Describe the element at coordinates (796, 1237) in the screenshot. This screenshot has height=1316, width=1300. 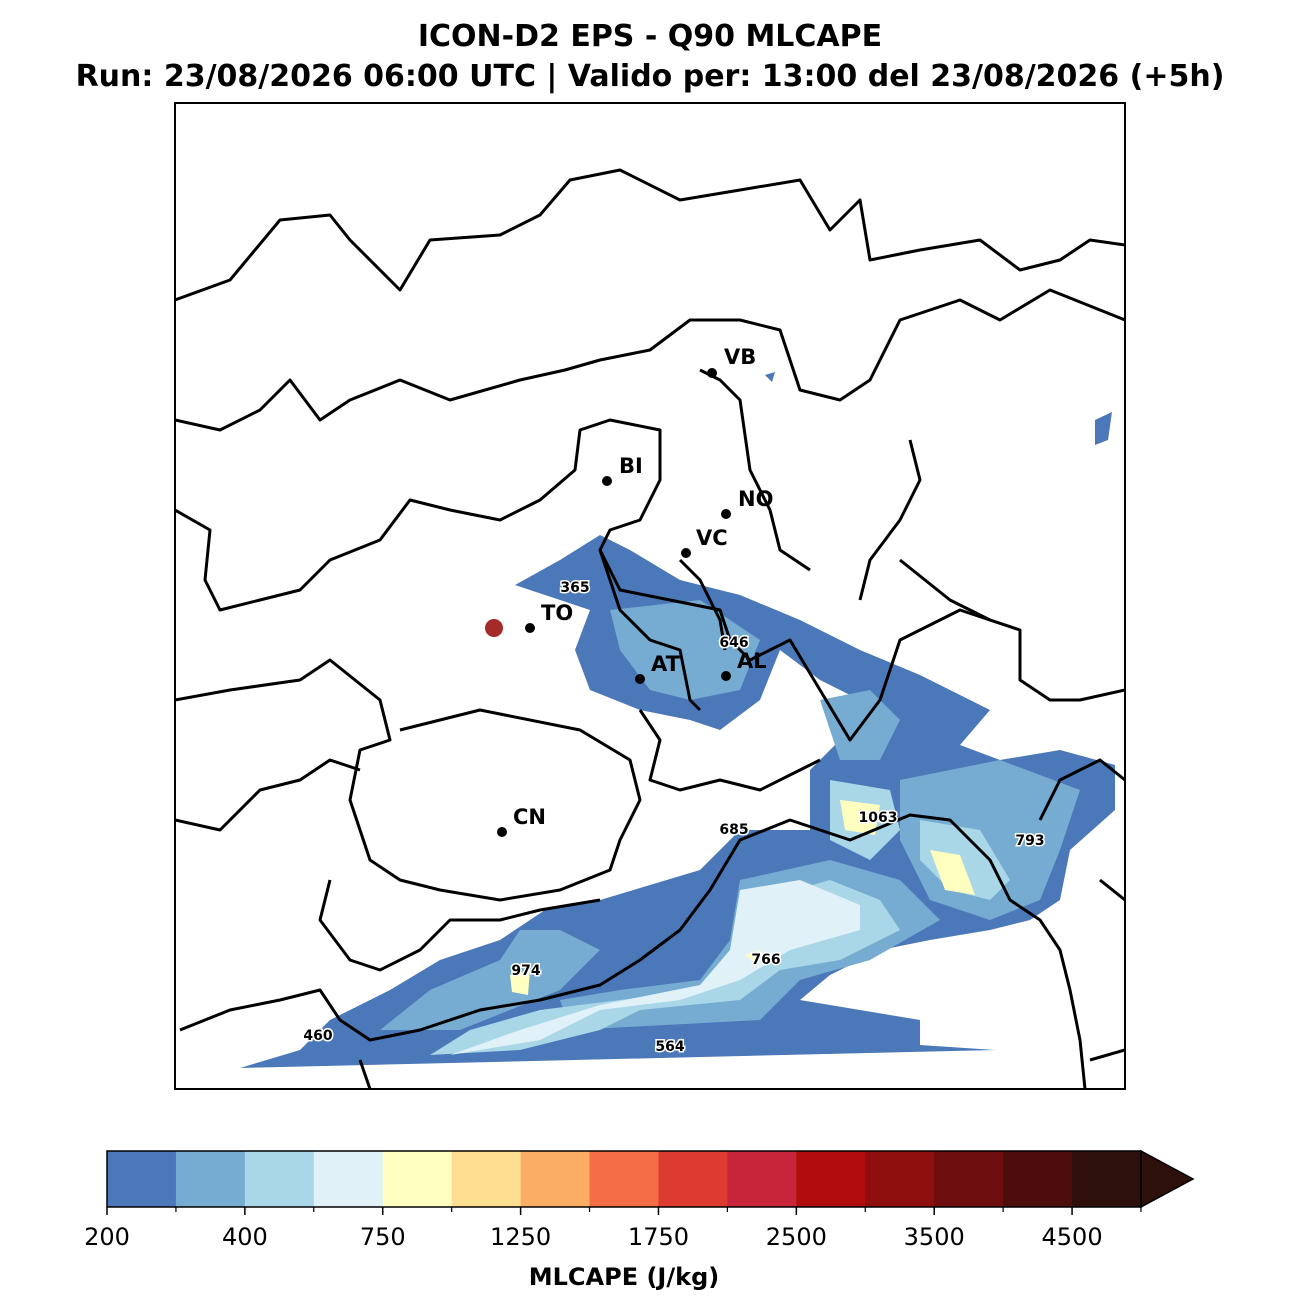
I see `colorbar-tick-label: 2500` at that location.